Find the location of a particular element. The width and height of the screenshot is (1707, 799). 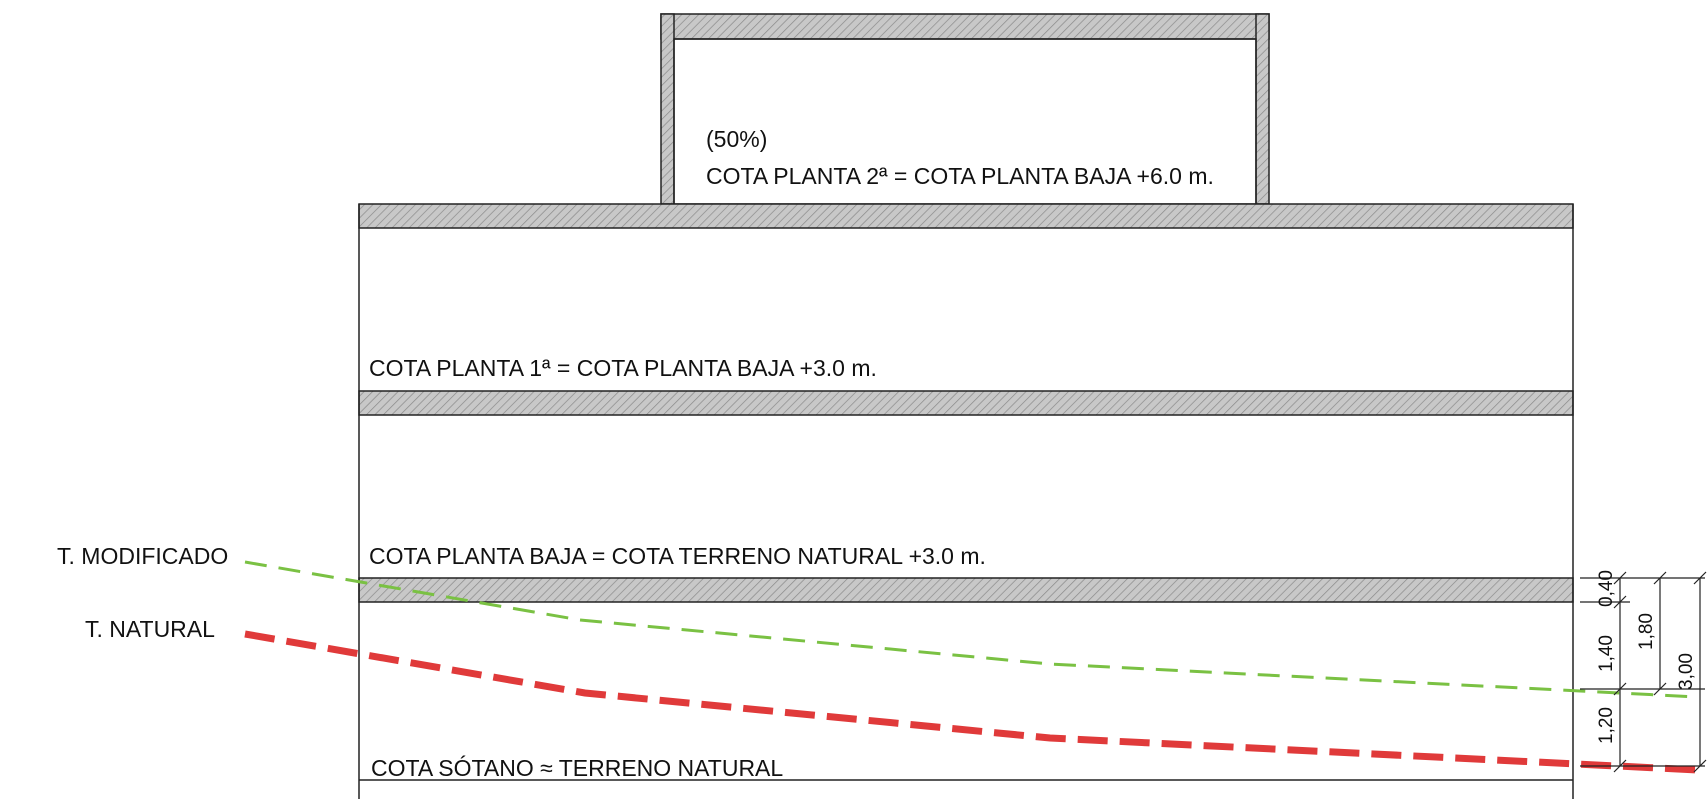

dimension-0-40: 0,40 is located at coordinates (1606, 588).